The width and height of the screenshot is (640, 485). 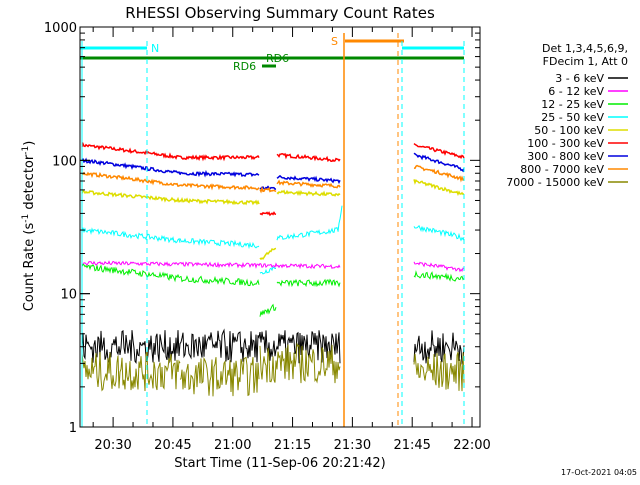 What do you see at coordinates (292, 445) in the screenshot?
I see `x-tick-label: 21:15` at bounding box center [292, 445].